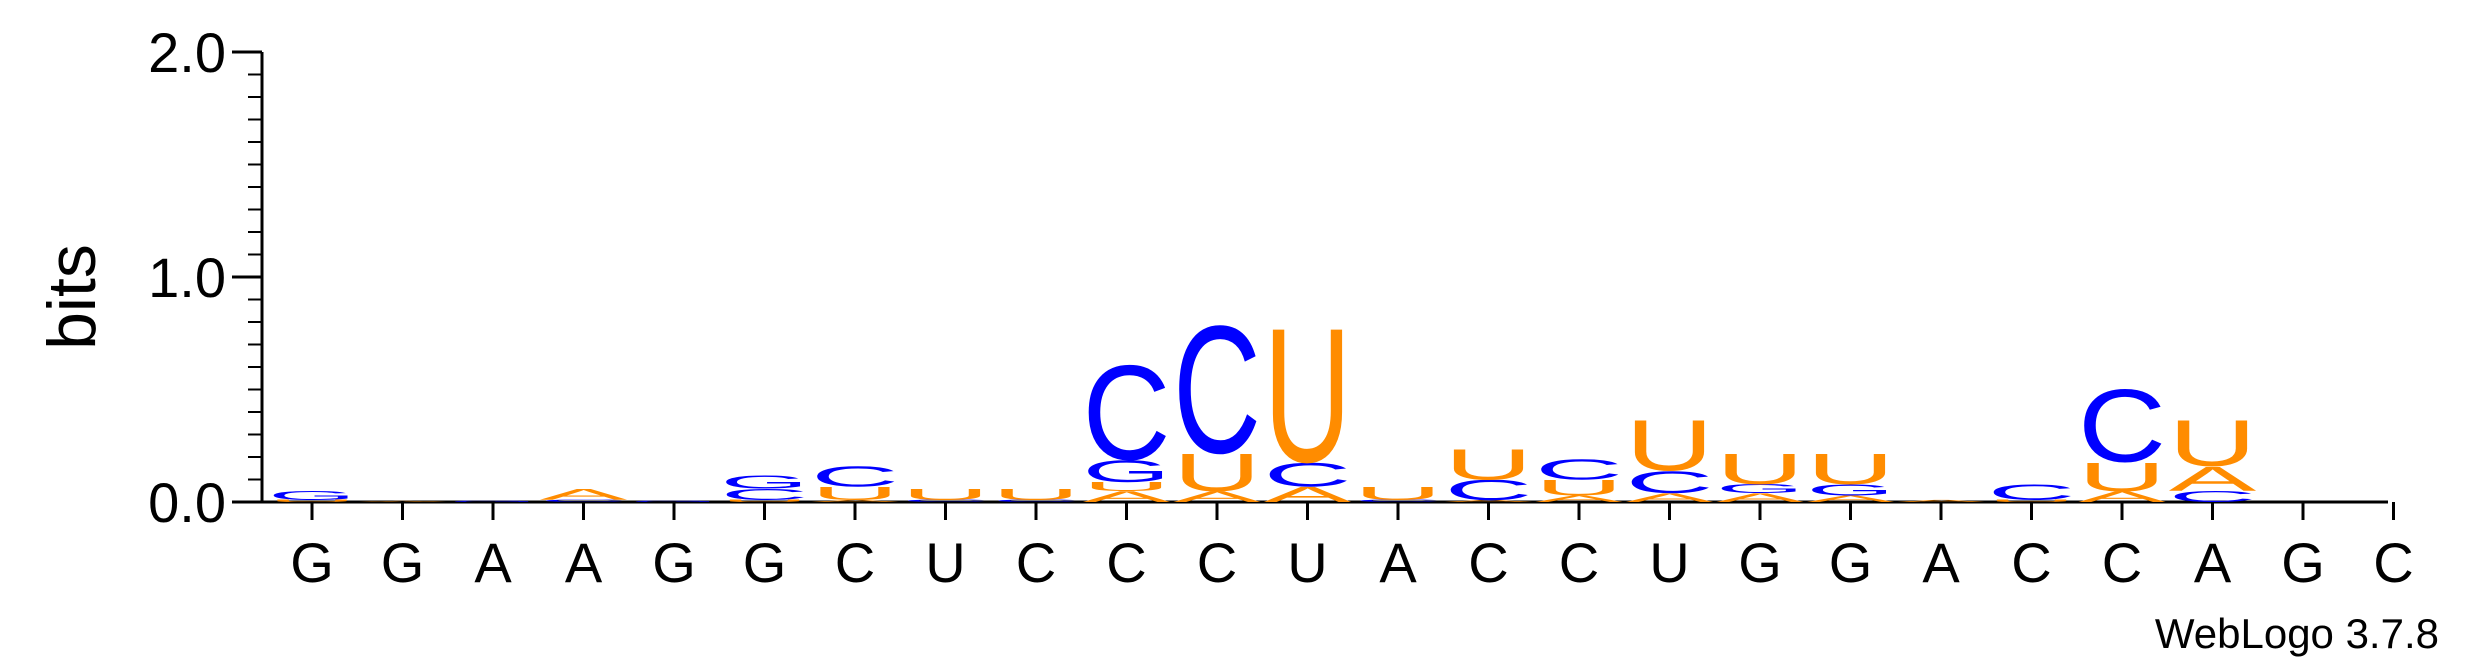  I want to click on y-tick-label: 1.0, so click(187, 277).